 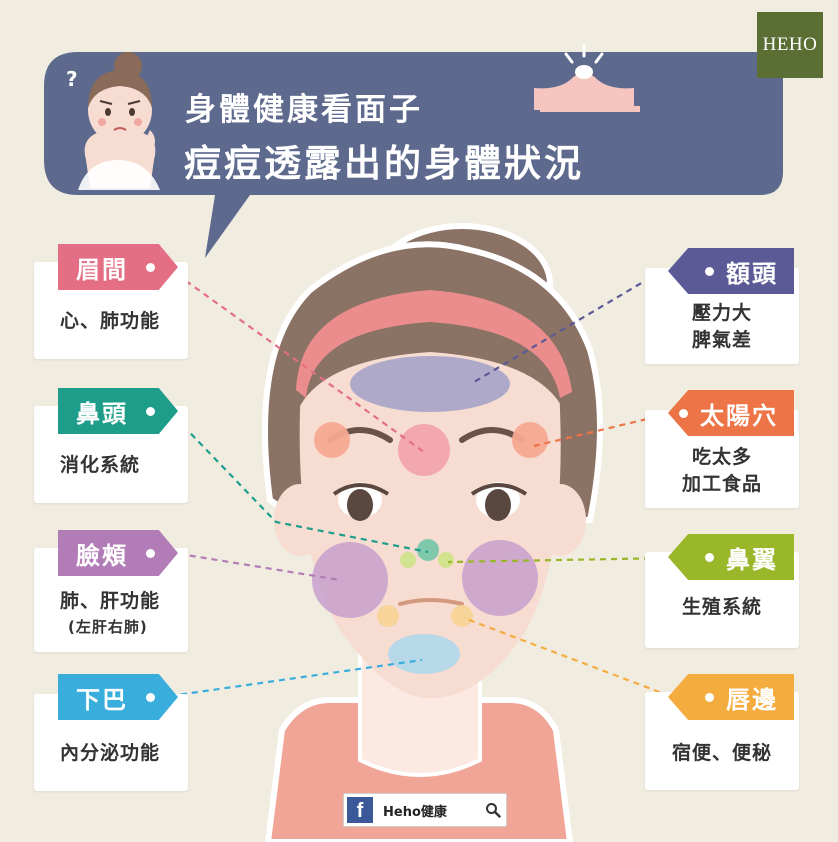 I want to click on tag-temple-label: 太陽穴, so click(x=739, y=415).